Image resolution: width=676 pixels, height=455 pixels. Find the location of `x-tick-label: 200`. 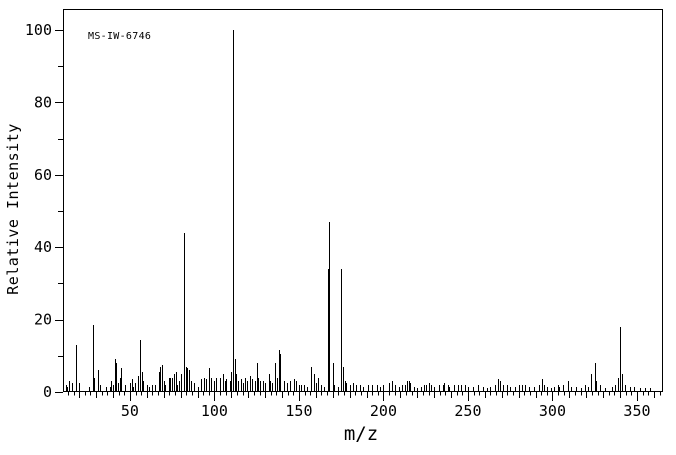

x-tick-label: 200 is located at coordinates (383, 411).